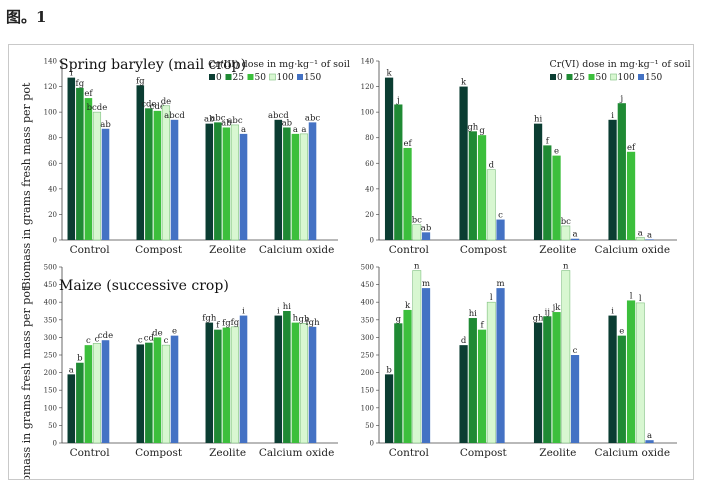 The image size is (712, 491). What do you see at coordinates (243, 312) in the screenshot?
I see `bar-letter-label: i` at bounding box center [243, 312].